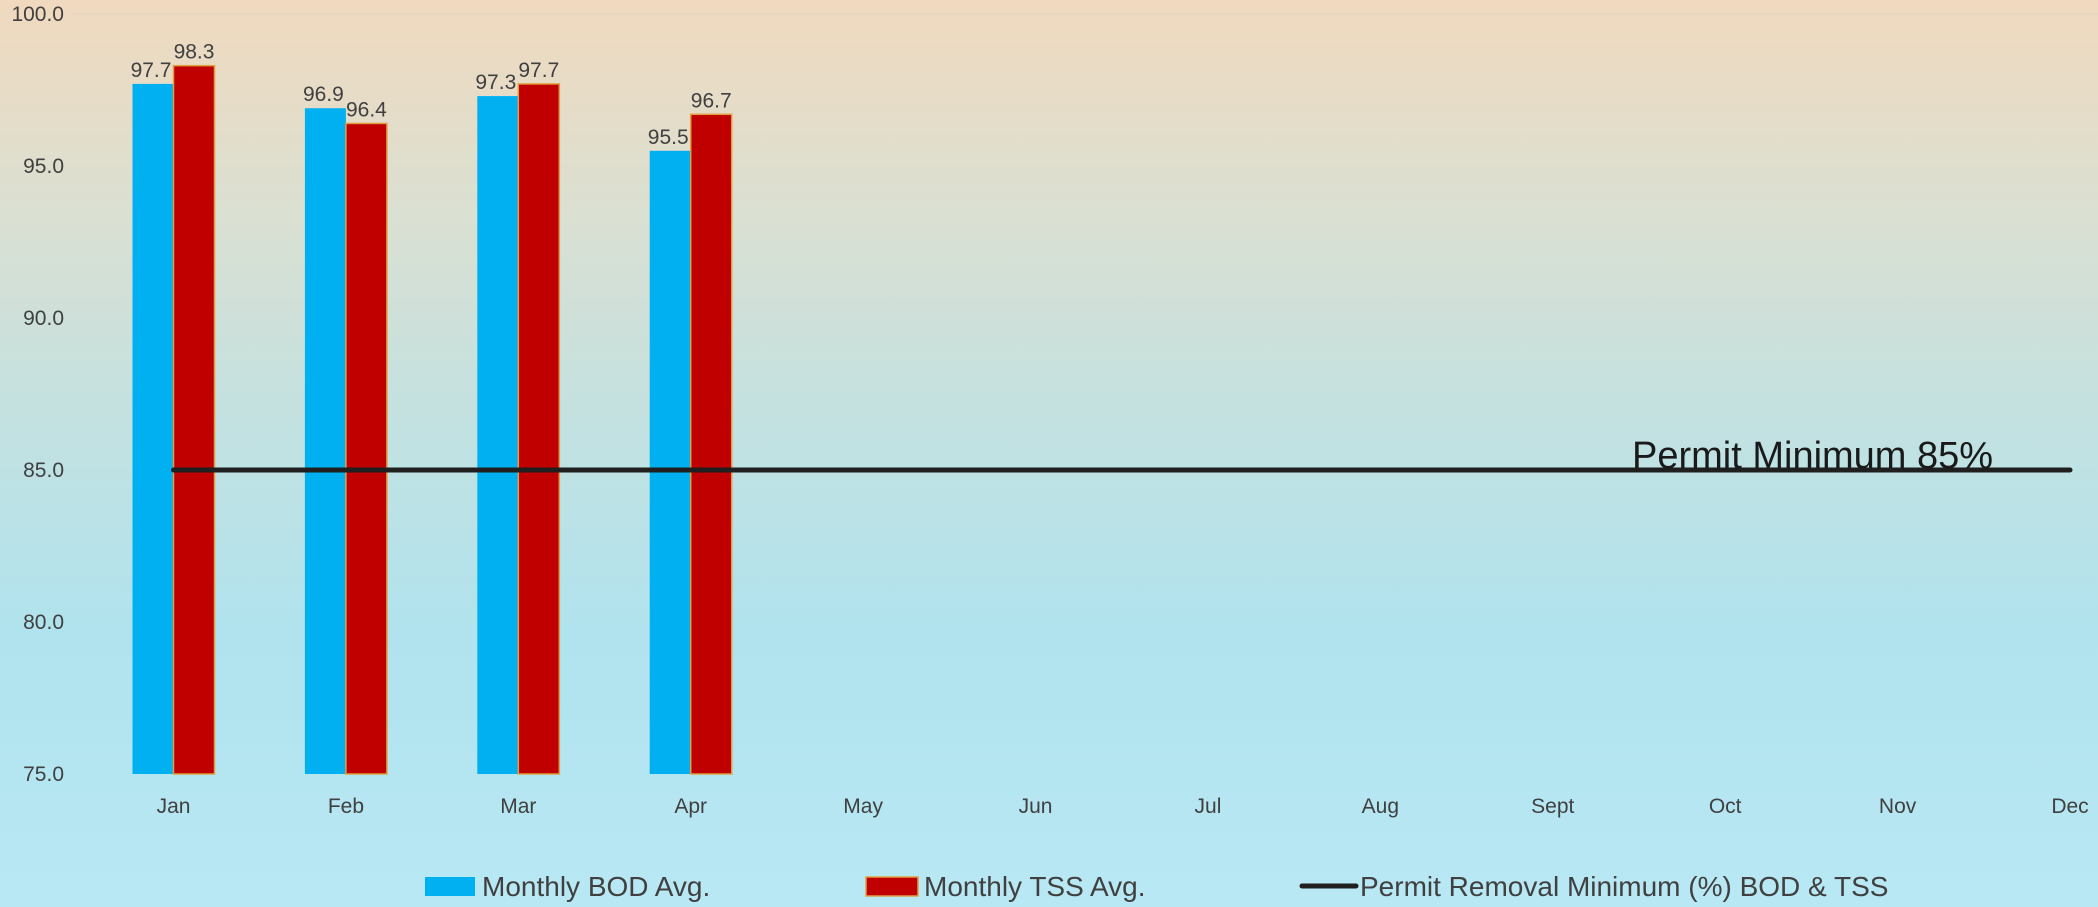 The image size is (2098, 907). Describe the element at coordinates (1552, 806) in the screenshot. I see `x-tick-label: Sept` at that location.